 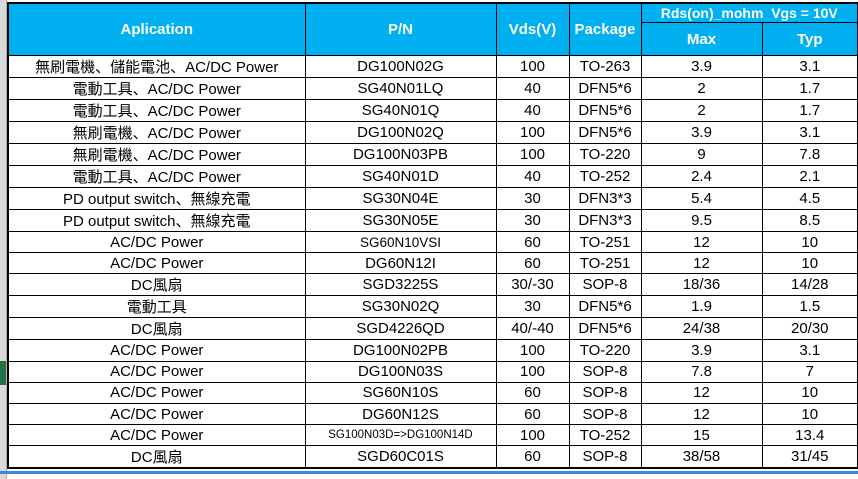 What do you see at coordinates (809, 220) in the screenshot?
I see `cell-typ: 8.5` at bounding box center [809, 220].